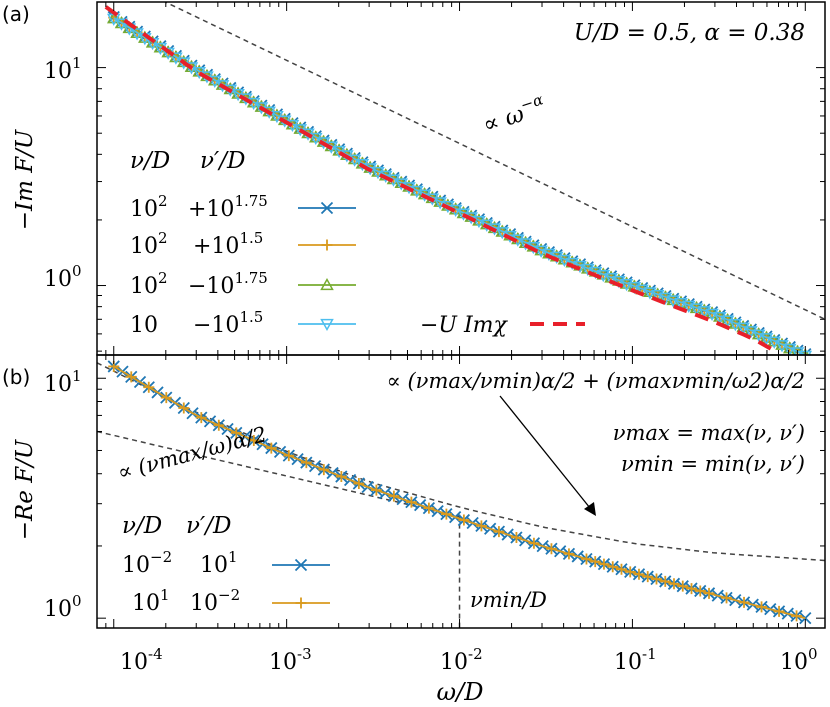 Image resolution: width=830 pixels, height=707 pixels. What do you see at coordinates (689, 33) in the screenshot?
I see `panel-a-parameters: U/D = 0.5, α = 0.38` at bounding box center [689, 33].